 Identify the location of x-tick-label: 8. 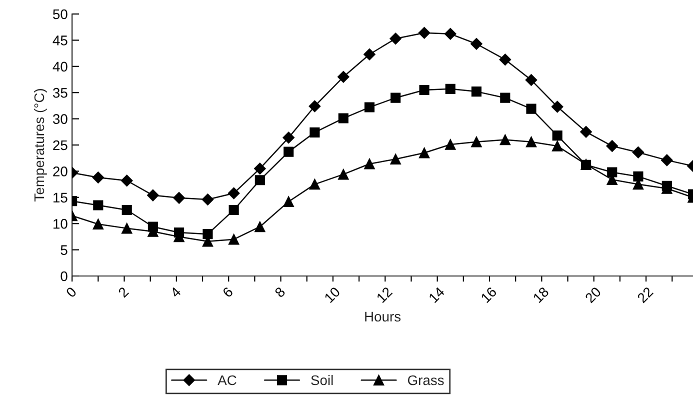
(280, 292).